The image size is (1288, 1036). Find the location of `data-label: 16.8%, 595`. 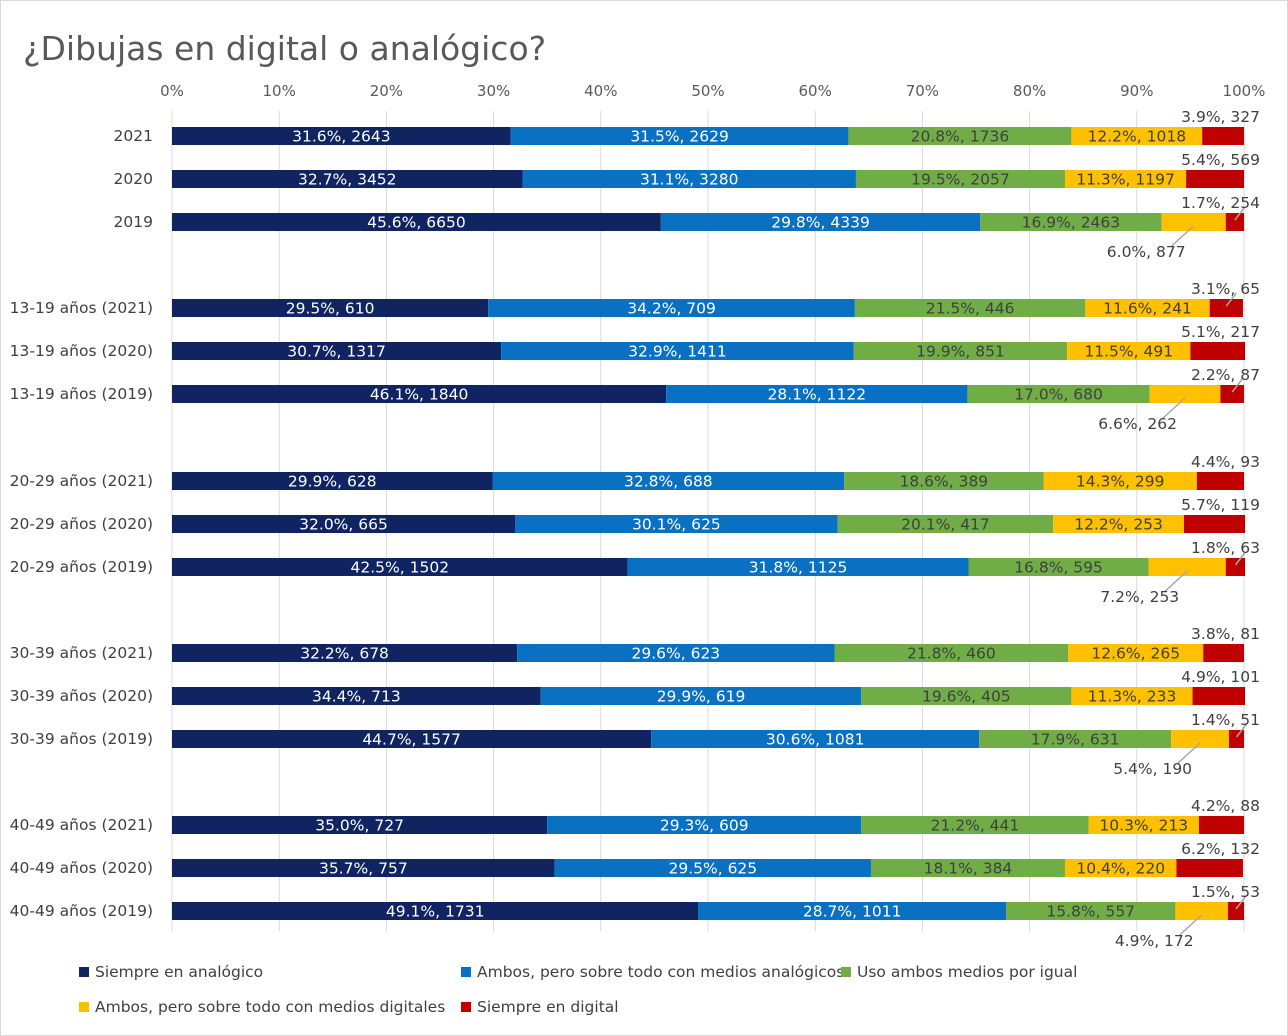

data-label: 16.8%, 595 is located at coordinates (1058, 568).